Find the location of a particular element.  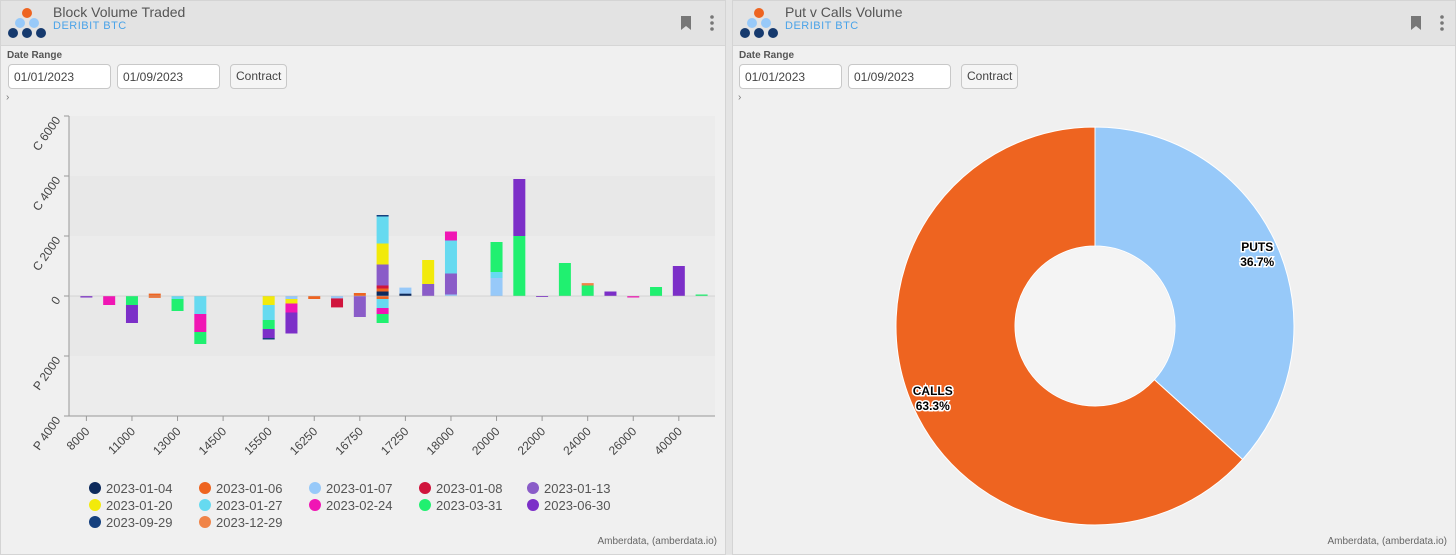

legend-label: 2023-09-29 is located at coordinates (139, 522).